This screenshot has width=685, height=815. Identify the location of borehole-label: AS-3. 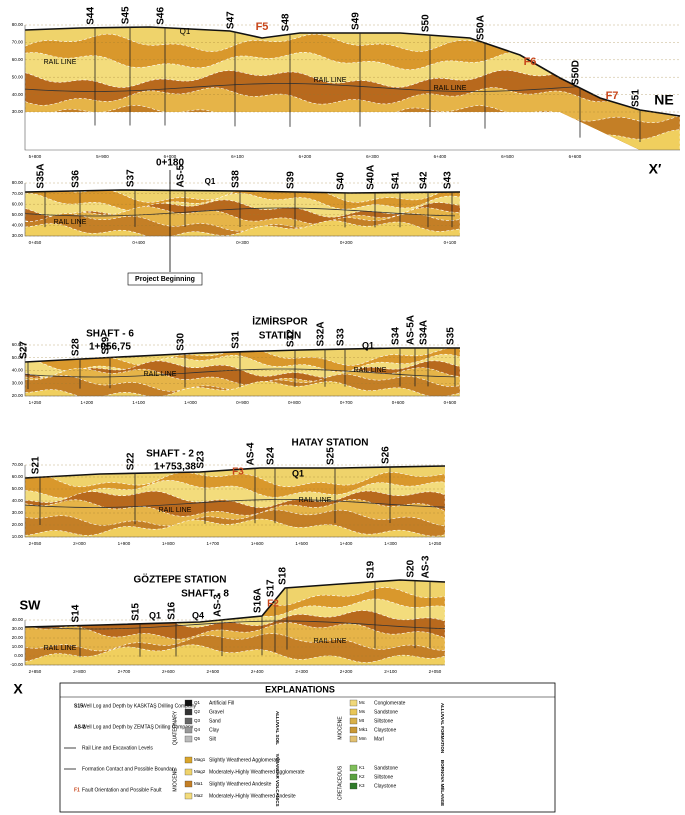
(426, 566).